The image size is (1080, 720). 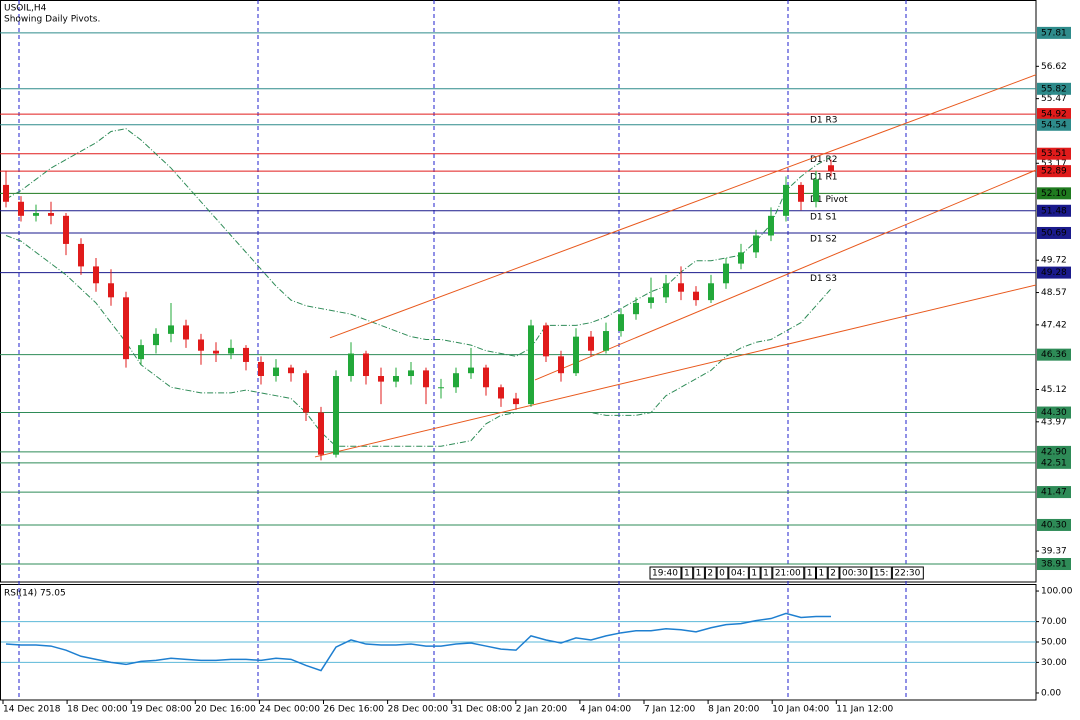 I want to click on time-marker-label: 2, so click(x=710, y=574).